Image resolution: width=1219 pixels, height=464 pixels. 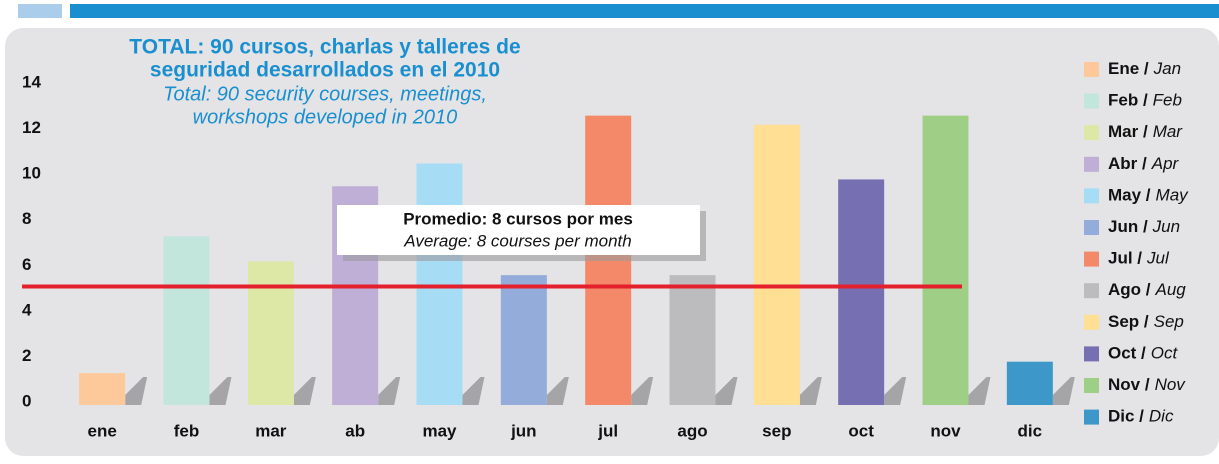 I want to click on legend-label-es: May /, so click(x=1129, y=195).